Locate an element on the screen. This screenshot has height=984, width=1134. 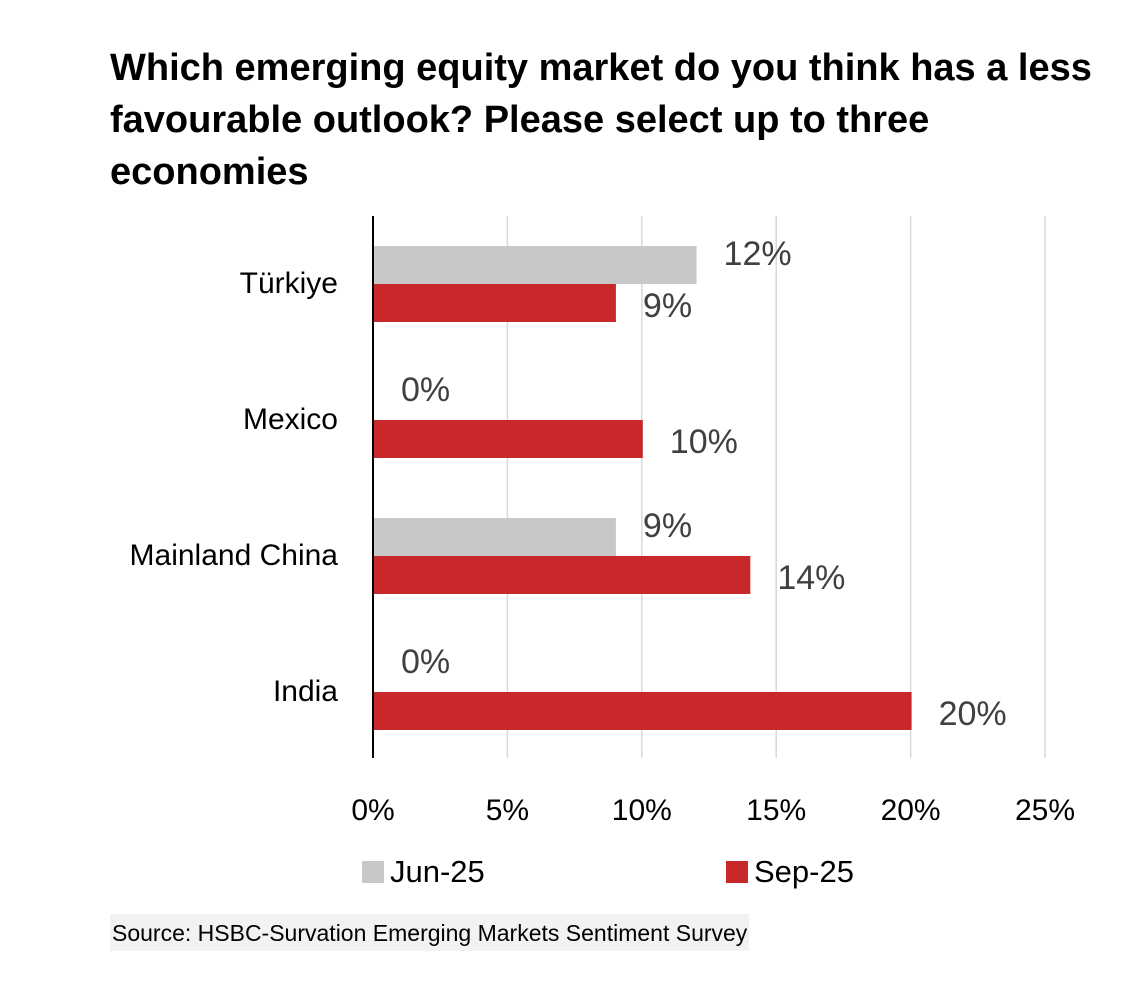
legend-item-sep25: Sep-25 is located at coordinates (790, 872).